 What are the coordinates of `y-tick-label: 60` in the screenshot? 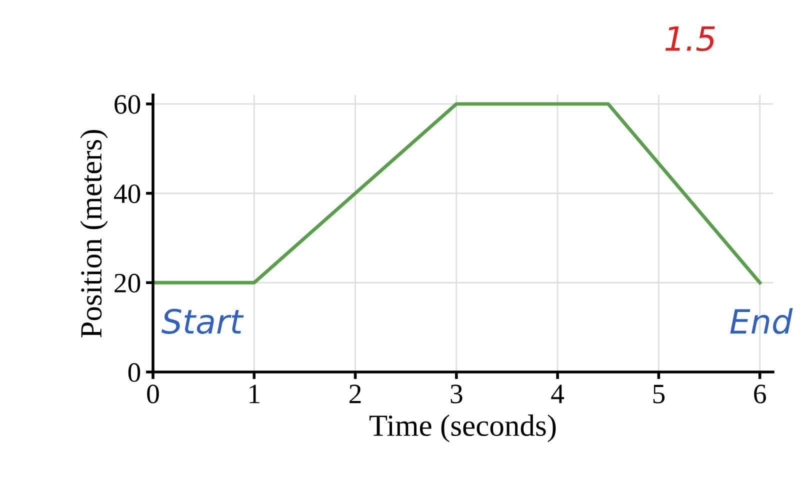 It's located at (127, 104).